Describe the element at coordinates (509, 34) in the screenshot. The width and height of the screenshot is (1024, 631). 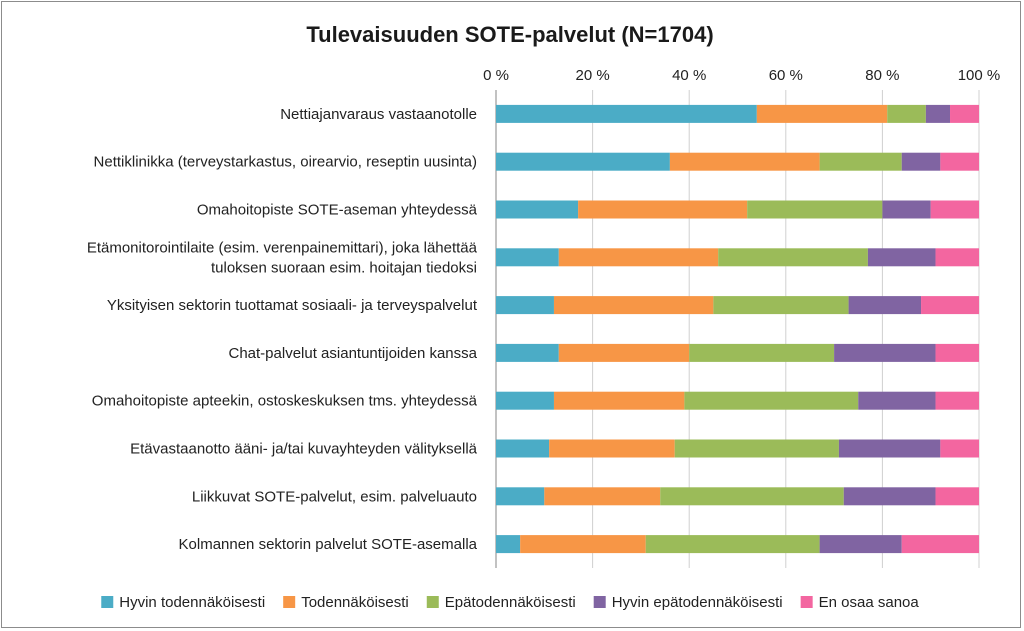
I see `chart-title: Tulevaisuuden SOTE-palvelut (N=1704)` at that location.